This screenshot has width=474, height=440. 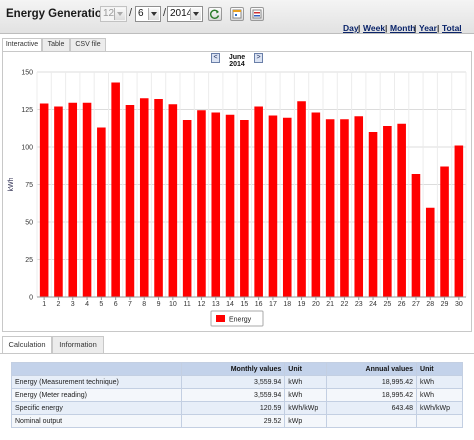 I want to click on x-tick-label: 2, so click(x=58, y=304).